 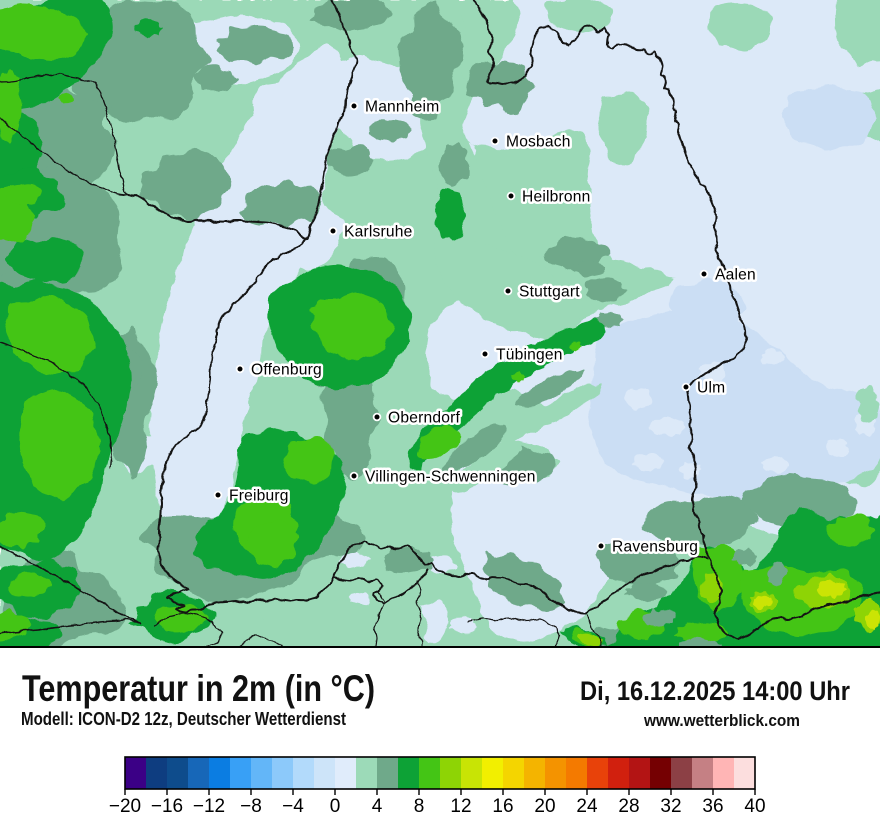 What do you see at coordinates (529, 355) in the screenshot?
I see `svg-text: Tübingen` at bounding box center [529, 355].